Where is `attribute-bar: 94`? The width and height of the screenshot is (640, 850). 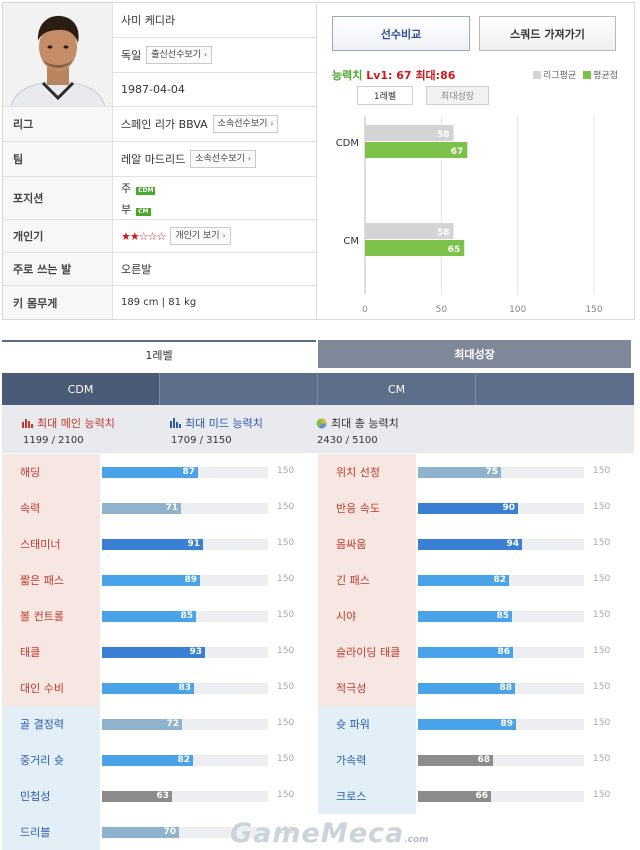 attribute-bar: 94 is located at coordinates (470, 544).